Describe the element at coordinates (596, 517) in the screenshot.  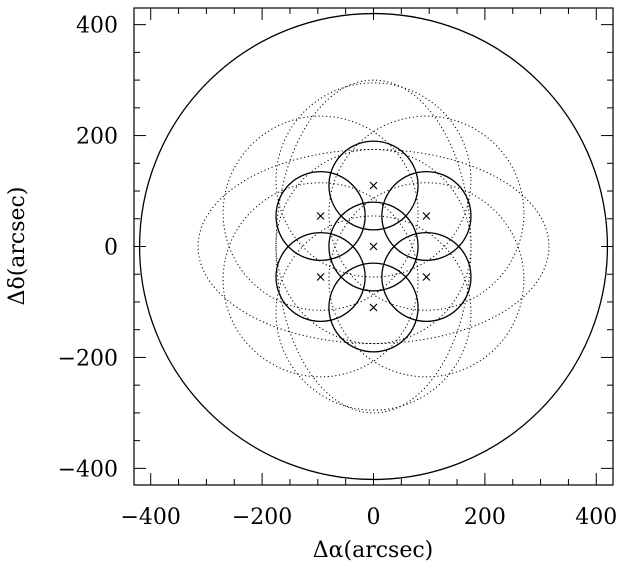
I see `x-tick-label: 400` at that location.